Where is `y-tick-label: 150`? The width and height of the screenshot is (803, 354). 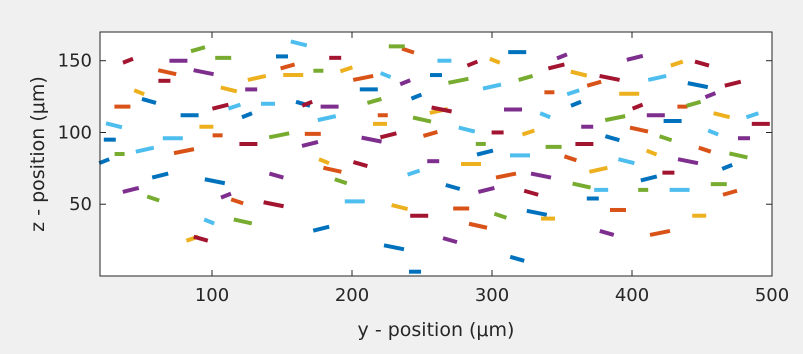 y-tick-label: 150 is located at coordinates (75, 61).